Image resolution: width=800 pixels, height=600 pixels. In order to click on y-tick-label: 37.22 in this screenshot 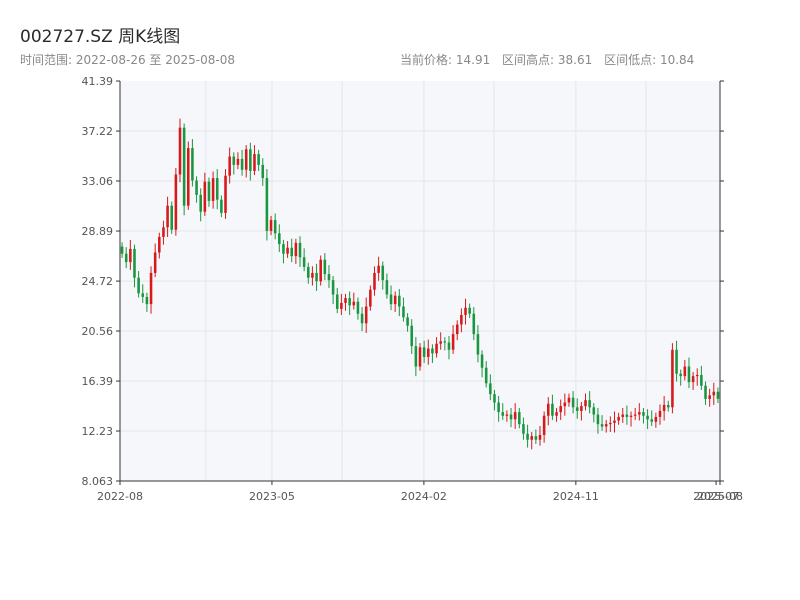, I will do `click(98, 131)`.